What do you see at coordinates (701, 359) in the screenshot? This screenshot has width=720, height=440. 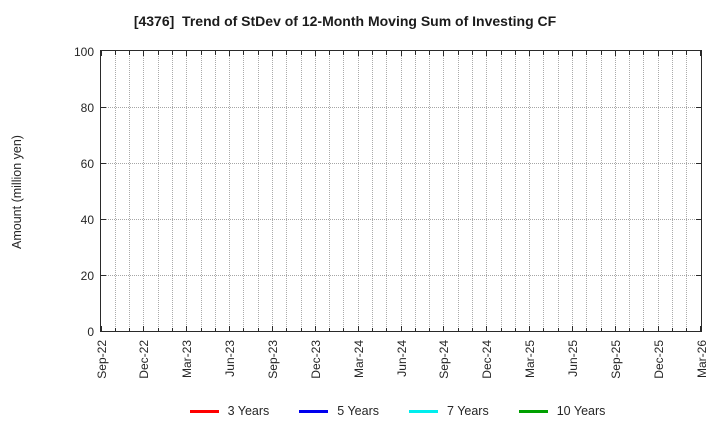 I see `x-tick-label: Mar-26` at bounding box center [701, 359].